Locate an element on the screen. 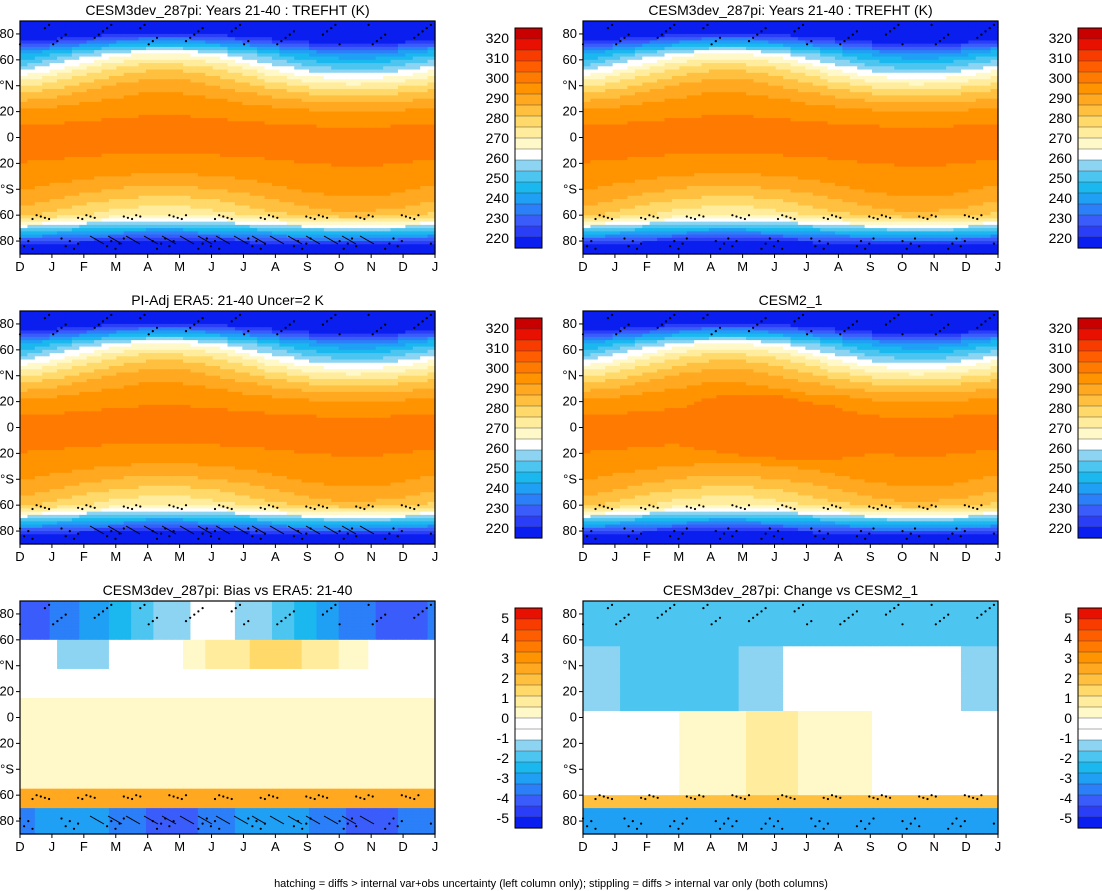 This screenshot has width=1102, height=891. x-tick-label: A is located at coordinates (710, 266).